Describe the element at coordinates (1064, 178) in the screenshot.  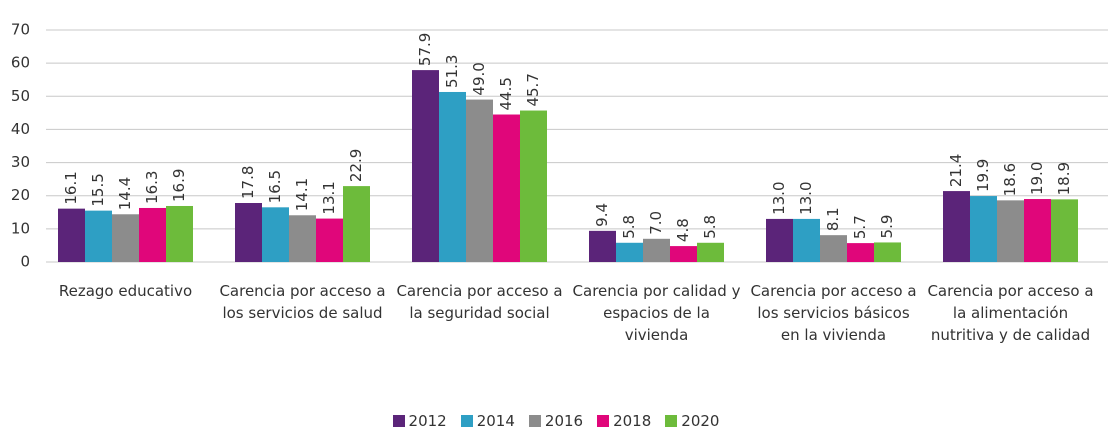
I see `data-label: 18.9` at that location.